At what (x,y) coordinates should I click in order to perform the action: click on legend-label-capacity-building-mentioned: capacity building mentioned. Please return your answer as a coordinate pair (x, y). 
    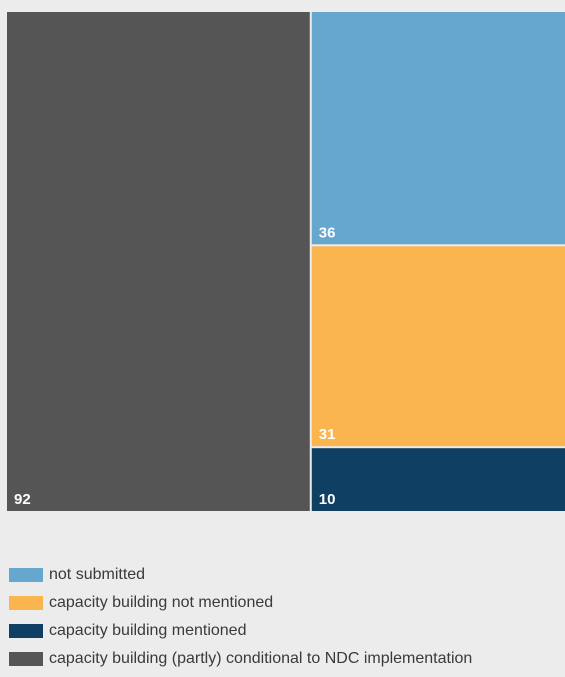
    Looking at the image, I should click on (148, 630).